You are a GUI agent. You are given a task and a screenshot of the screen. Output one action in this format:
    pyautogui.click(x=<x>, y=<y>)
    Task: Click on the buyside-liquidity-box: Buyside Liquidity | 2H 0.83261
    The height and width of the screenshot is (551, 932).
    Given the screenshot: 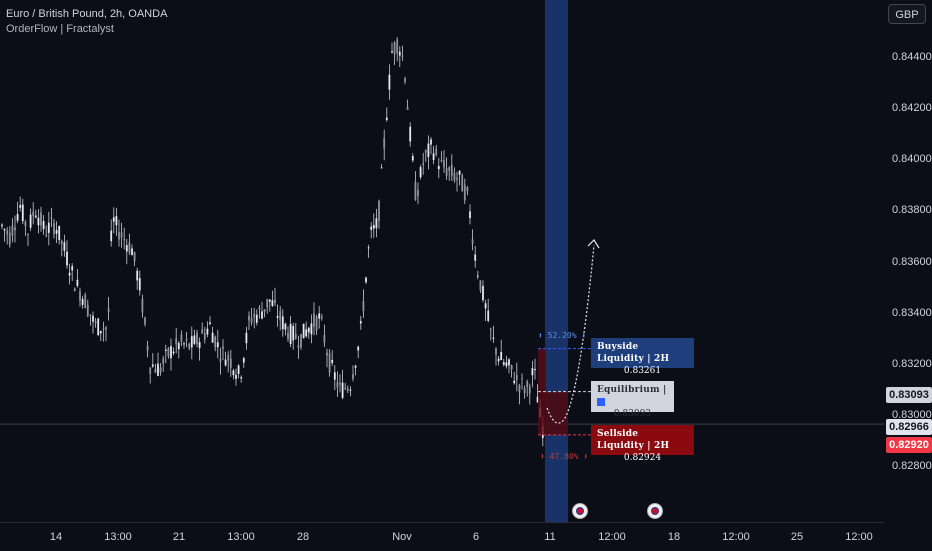 What is the action you would take?
    pyautogui.click(x=642, y=357)
    